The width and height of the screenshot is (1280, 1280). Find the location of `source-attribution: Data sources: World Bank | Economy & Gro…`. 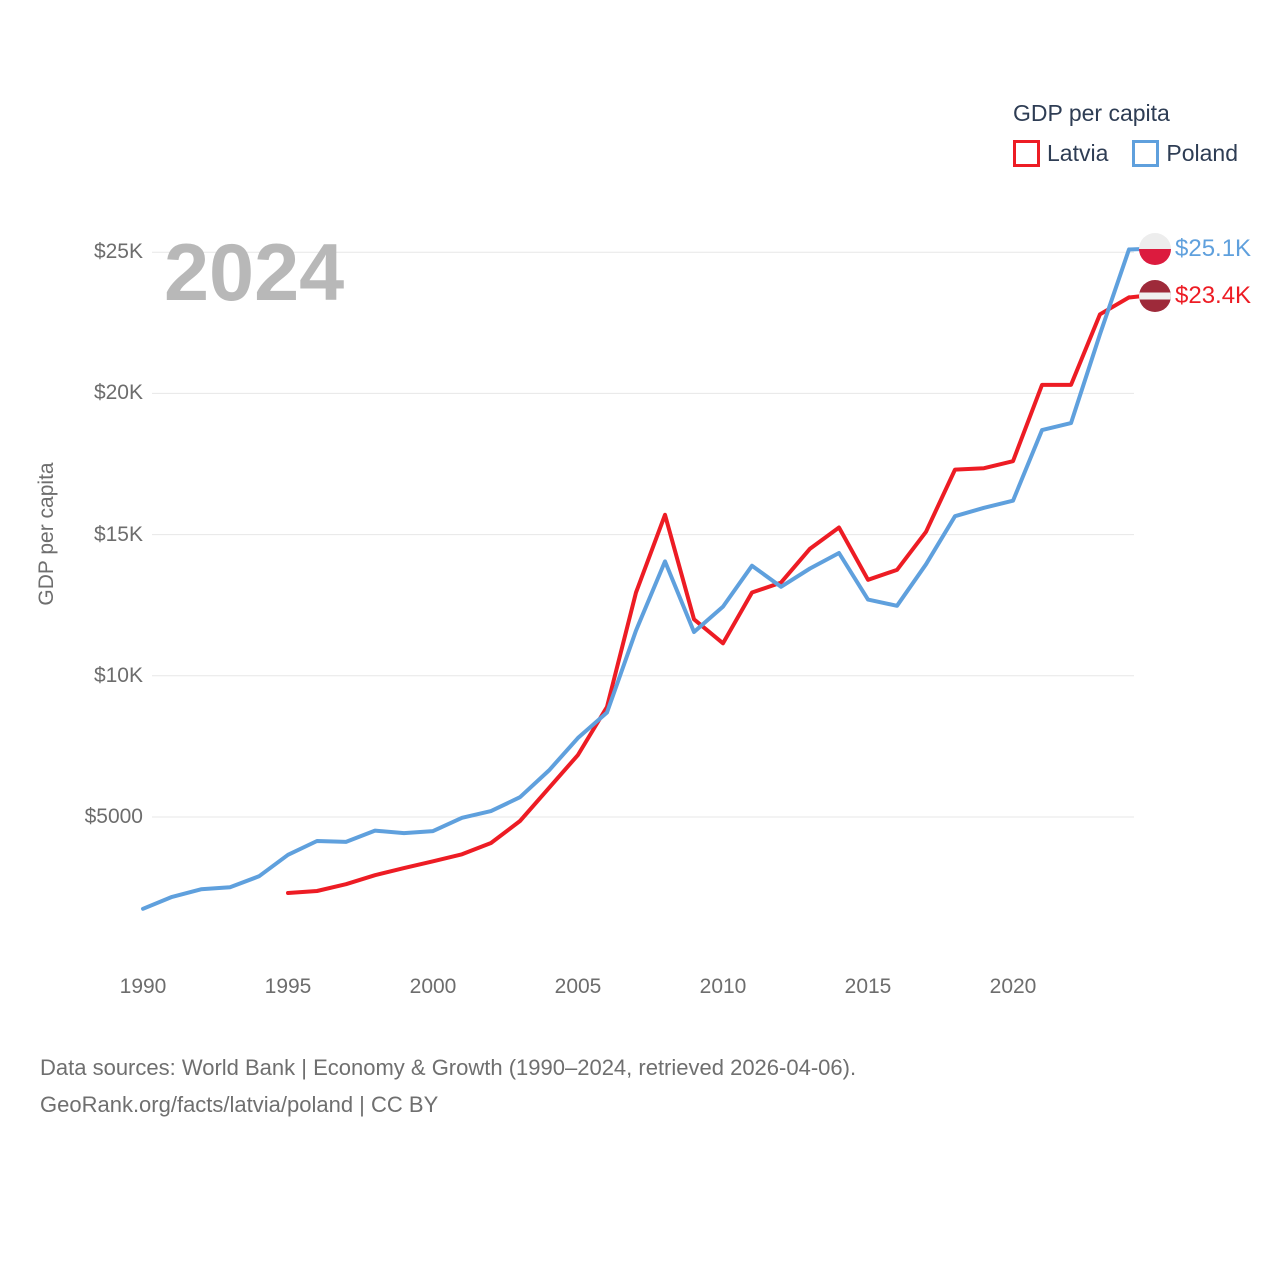

source-attribution: Data sources: World Bank | Economy & Gro… is located at coordinates (448, 1086).